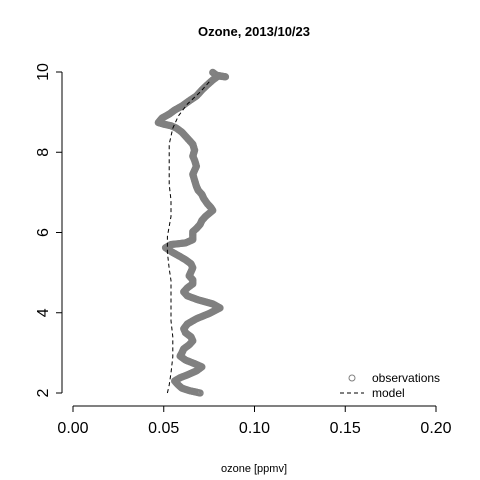 This screenshot has height=480, width=480. I want to click on legend-observations-marker, so click(352, 378).